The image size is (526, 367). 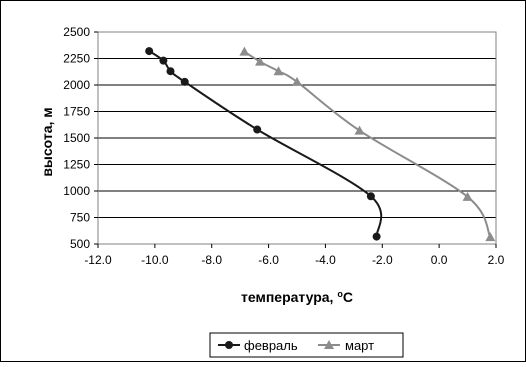 I want to click on y-axis-label: высота, м, so click(x=47, y=141).